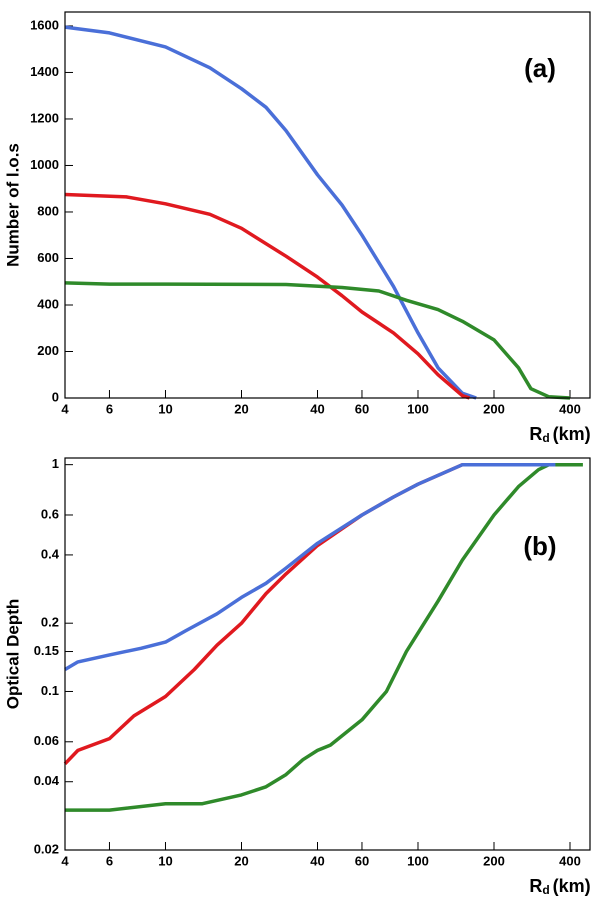 Image resolution: width=600 pixels, height=900 pixels. Describe the element at coordinates (44, 117) in the screenshot. I see `y-tick-label: 1200` at that location.